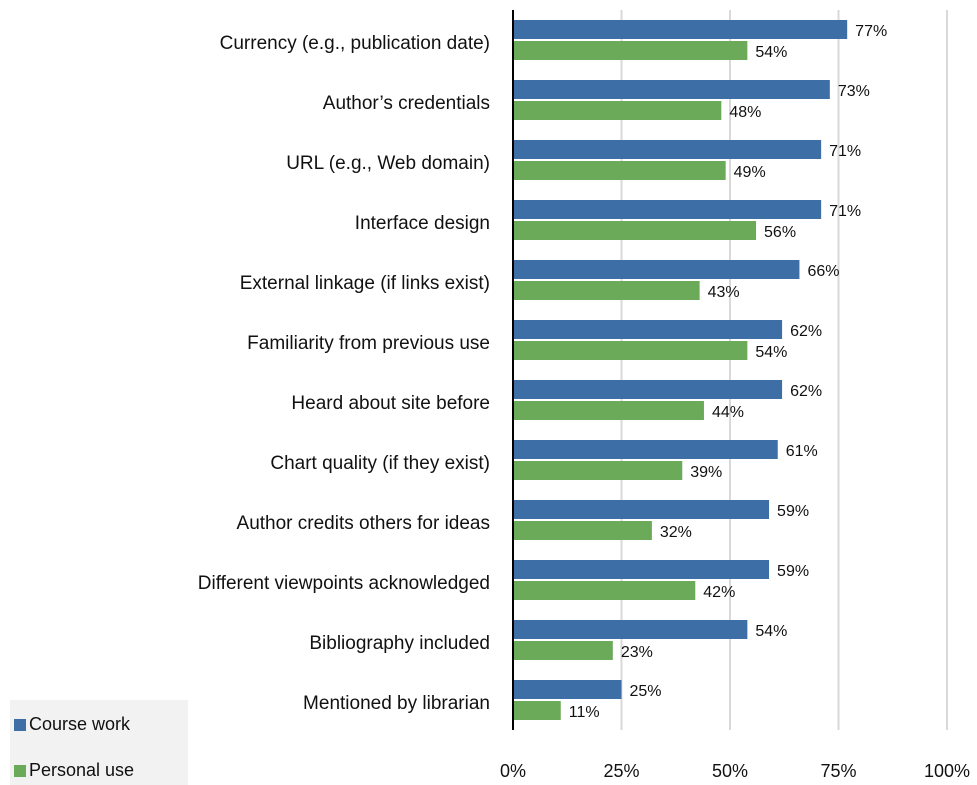 The width and height of the screenshot is (977, 785). I want to click on legend-label: Personal use, so click(81, 770).